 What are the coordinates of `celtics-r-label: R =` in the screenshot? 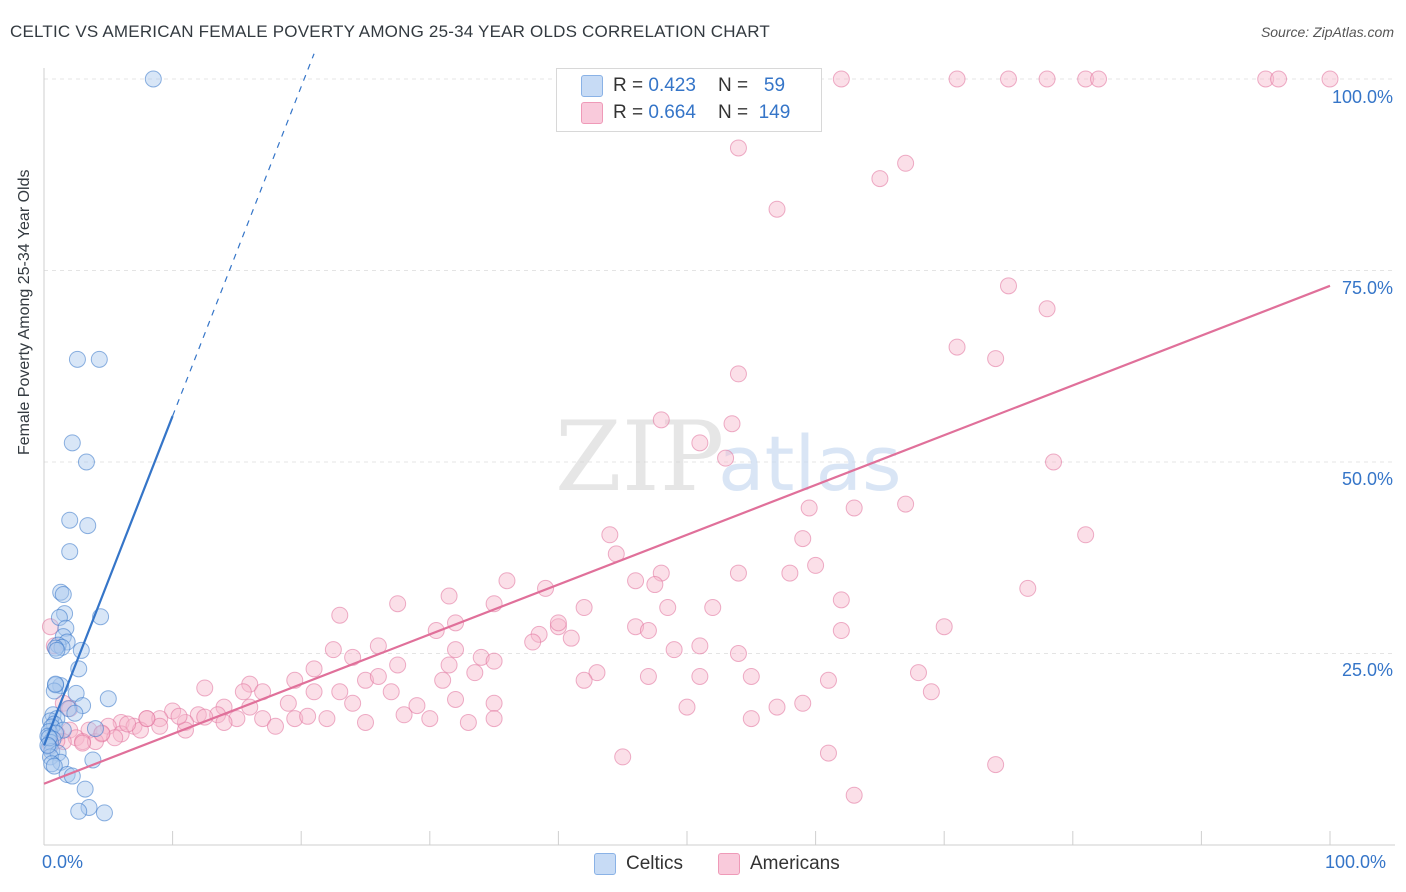 It's located at (628, 85).